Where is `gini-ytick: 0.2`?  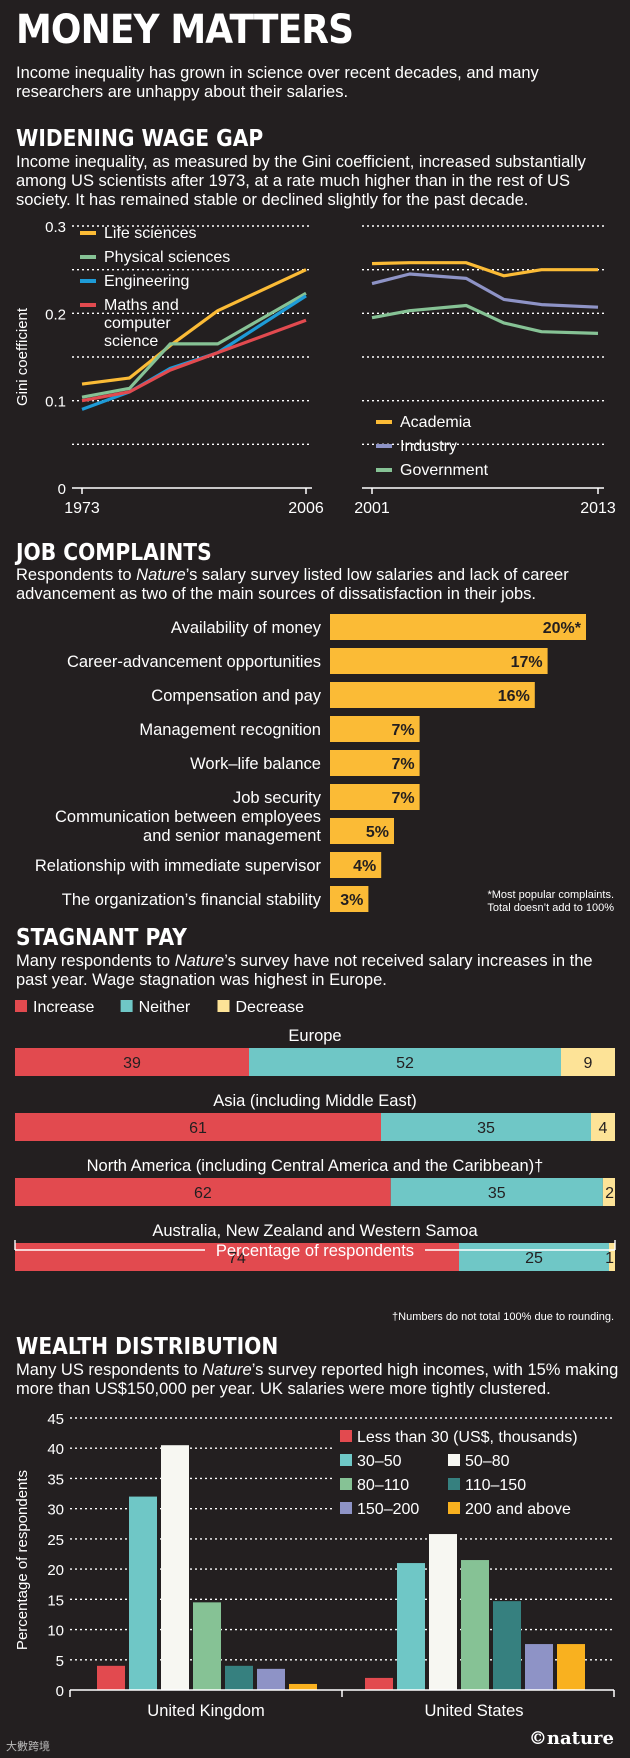 gini-ytick: 0.2 is located at coordinates (55, 314).